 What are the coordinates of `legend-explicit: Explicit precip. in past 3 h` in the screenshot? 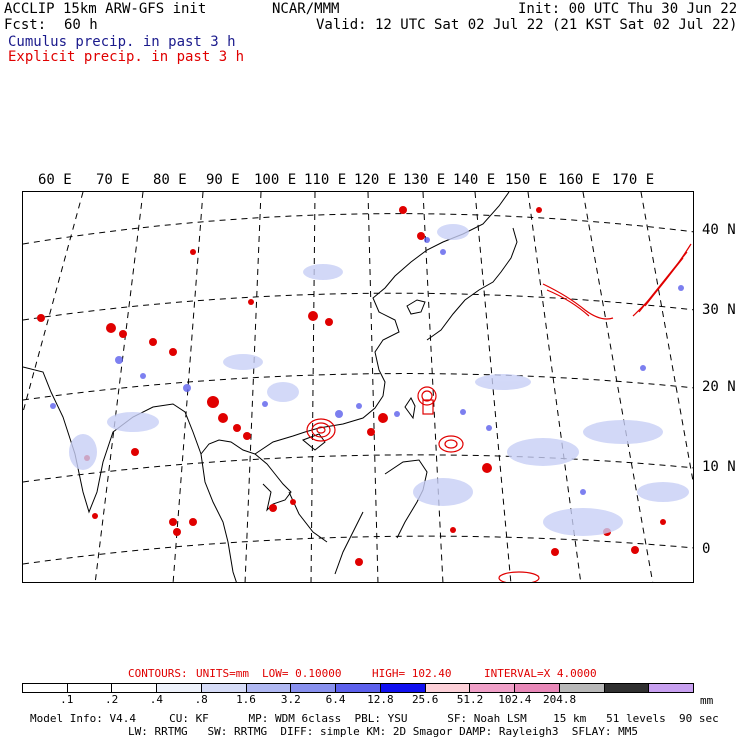 It's located at (126, 57).